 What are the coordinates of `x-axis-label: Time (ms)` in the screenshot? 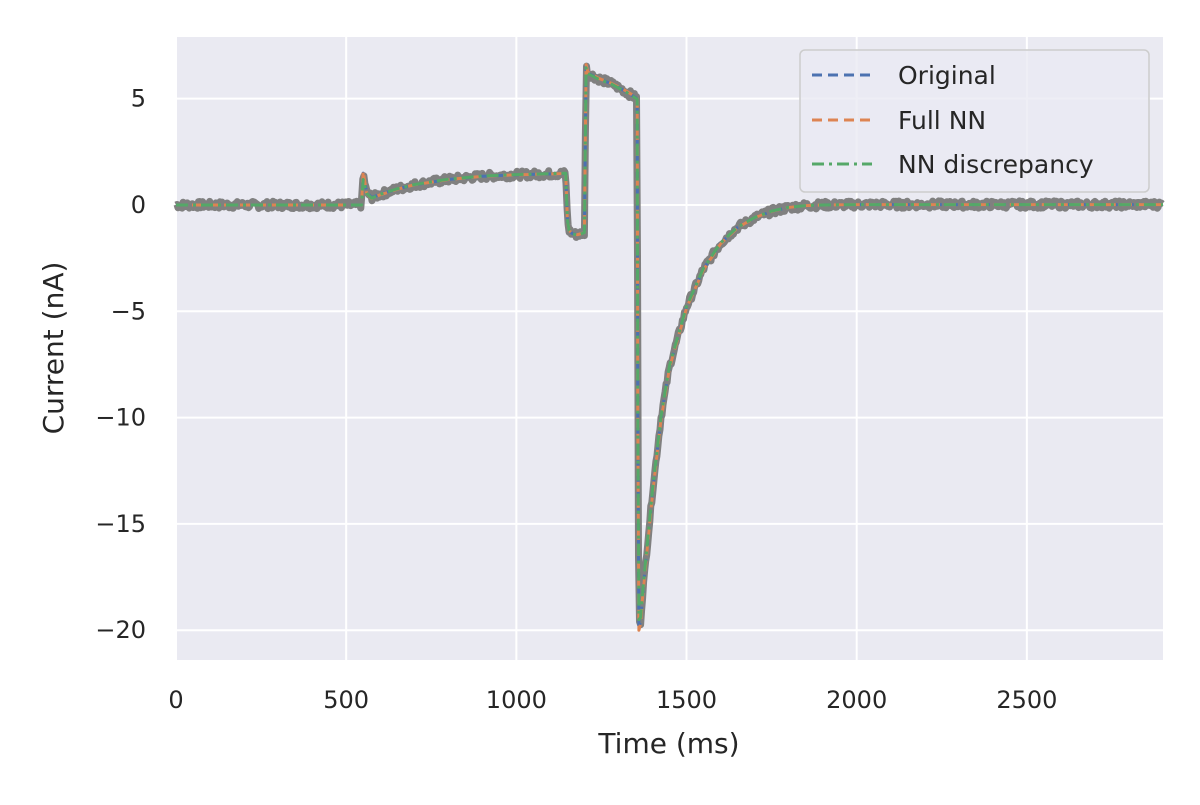 It's located at (668, 743).